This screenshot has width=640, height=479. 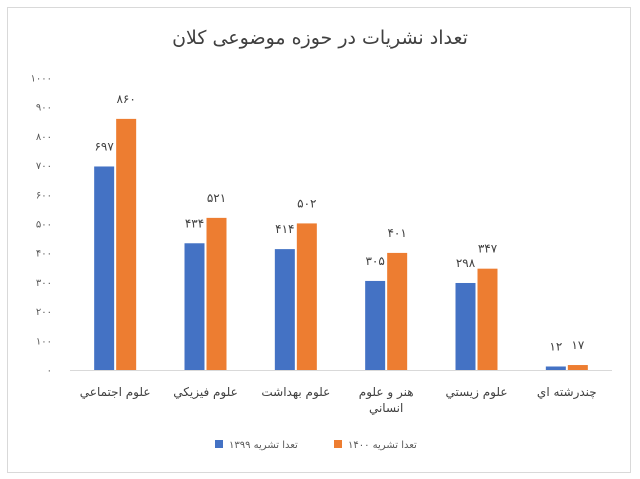 What do you see at coordinates (555, 346) in the screenshot?
I see `data-label: ۱۲` at bounding box center [555, 346].